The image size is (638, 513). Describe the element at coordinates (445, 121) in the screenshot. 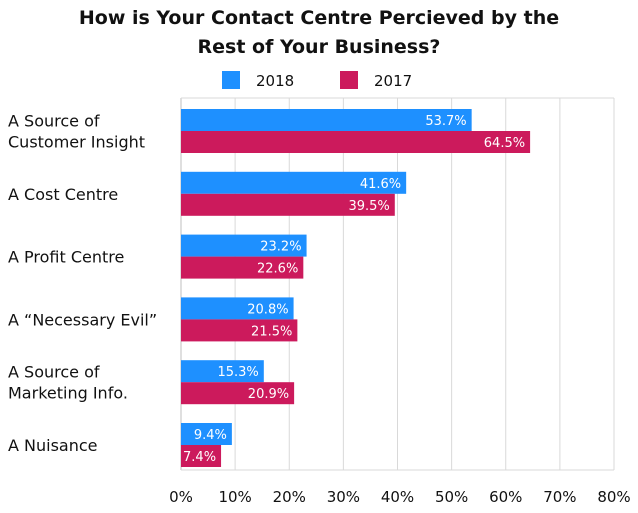

I see `data-label-2018-0: 53.7%` at that location.